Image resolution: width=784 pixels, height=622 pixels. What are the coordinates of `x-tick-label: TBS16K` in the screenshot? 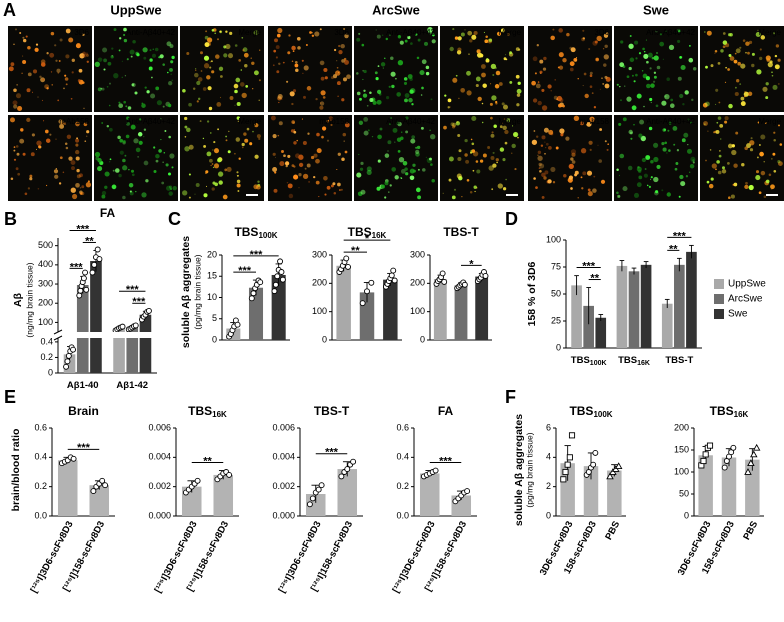 It's located at (634, 361).